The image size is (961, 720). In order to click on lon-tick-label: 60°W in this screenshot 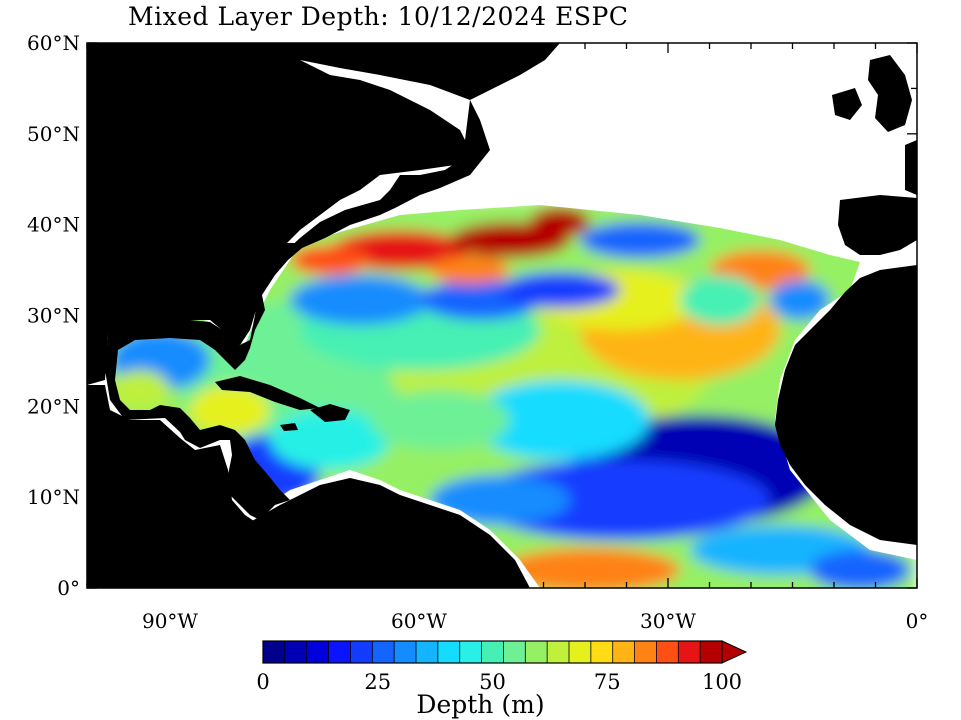, I will do `click(419, 621)`.